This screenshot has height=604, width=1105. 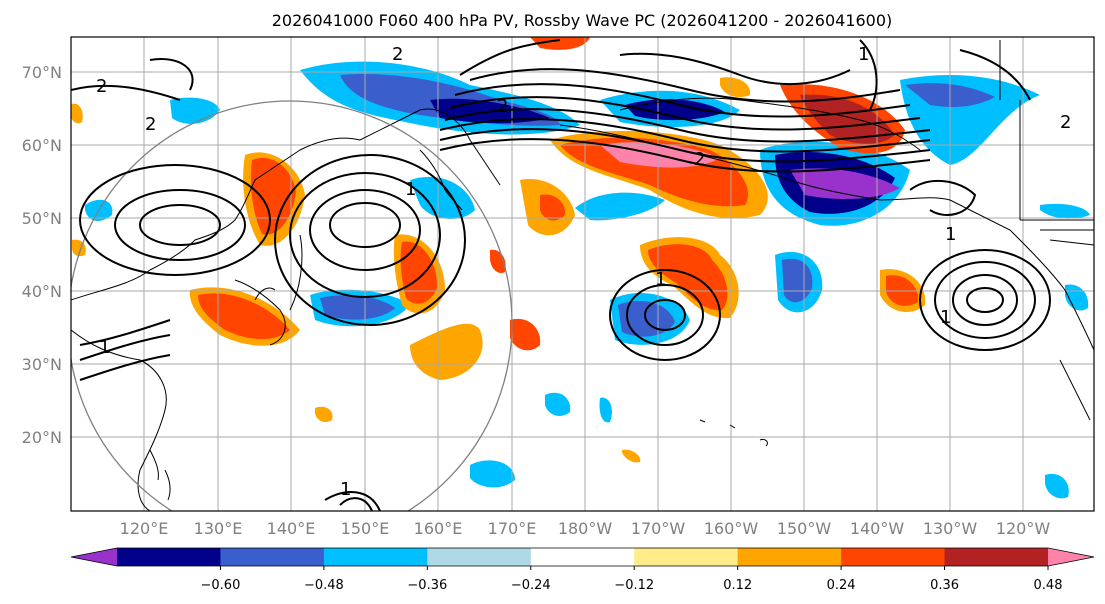 What do you see at coordinates (42, 437) in the screenshot?
I see `lat-label: 20°N` at bounding box center [42, 437].